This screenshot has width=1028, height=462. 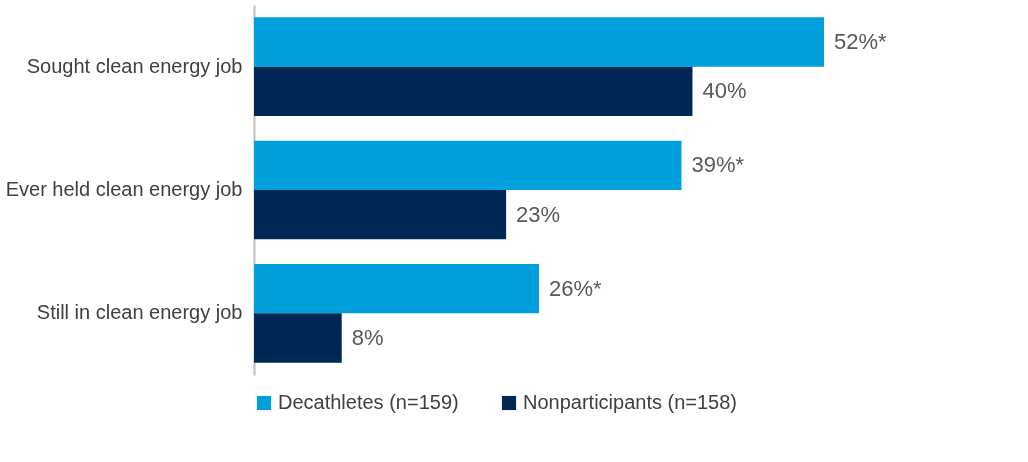 I want to click on data-label: 52%*, so click(x=861, y=41).